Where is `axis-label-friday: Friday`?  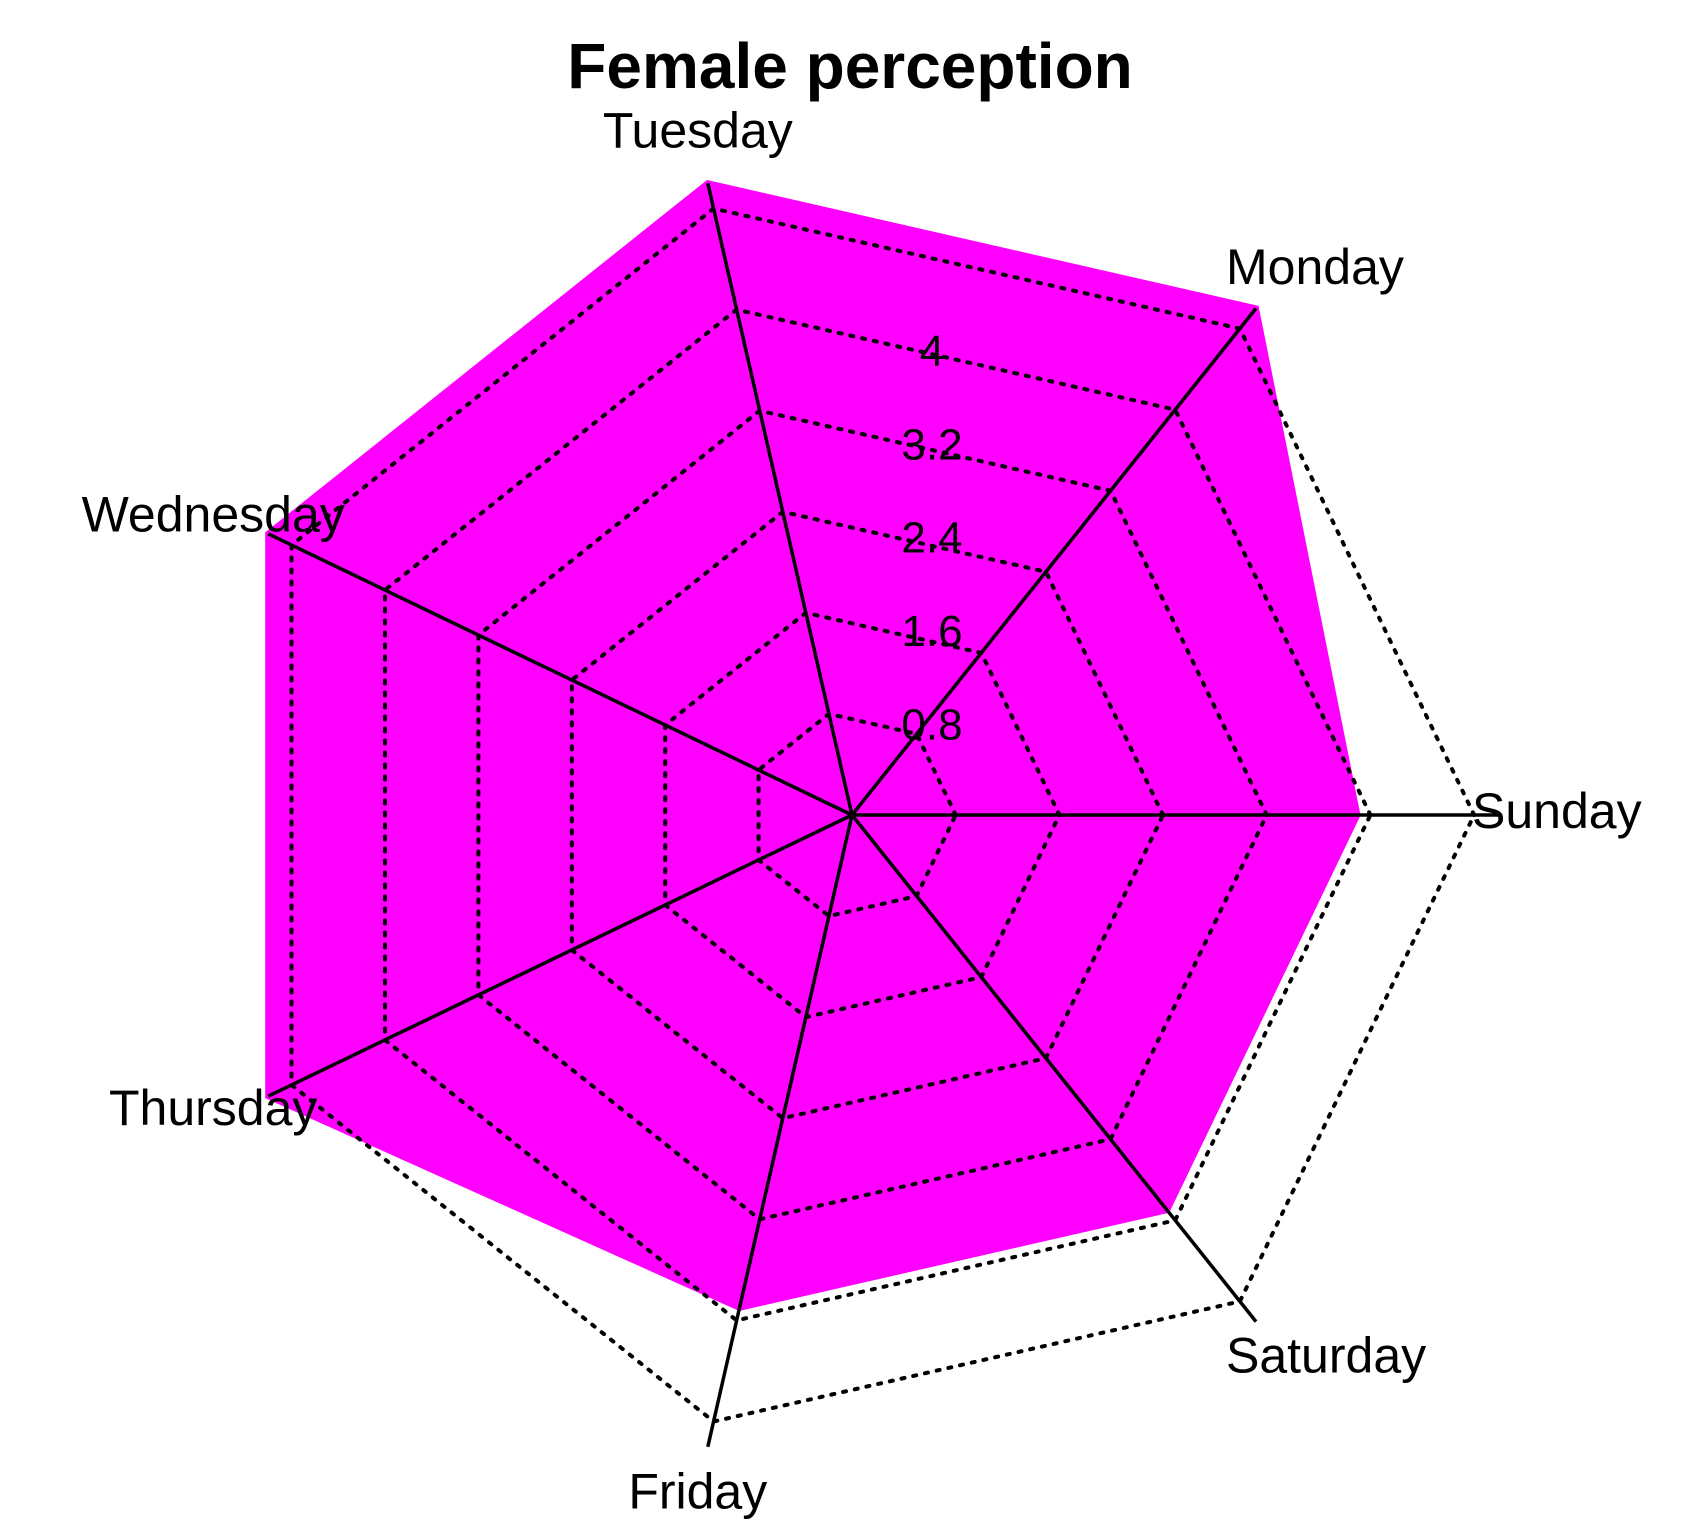 axis-label-friday: Friday is located at coordinates (697, 1492).